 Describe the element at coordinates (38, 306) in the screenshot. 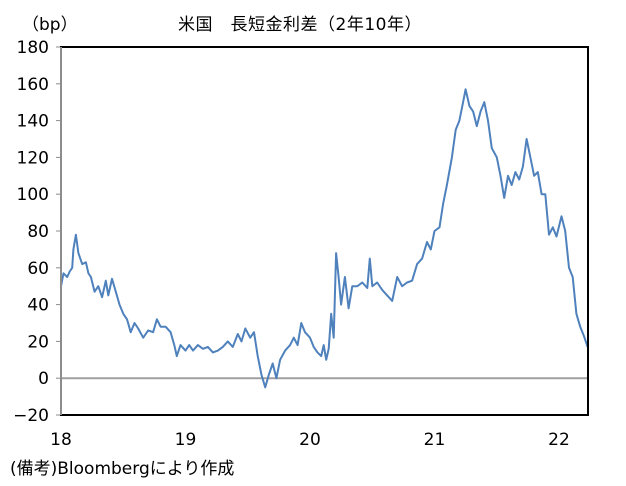

I see `y-tick-label: 40` at that location.